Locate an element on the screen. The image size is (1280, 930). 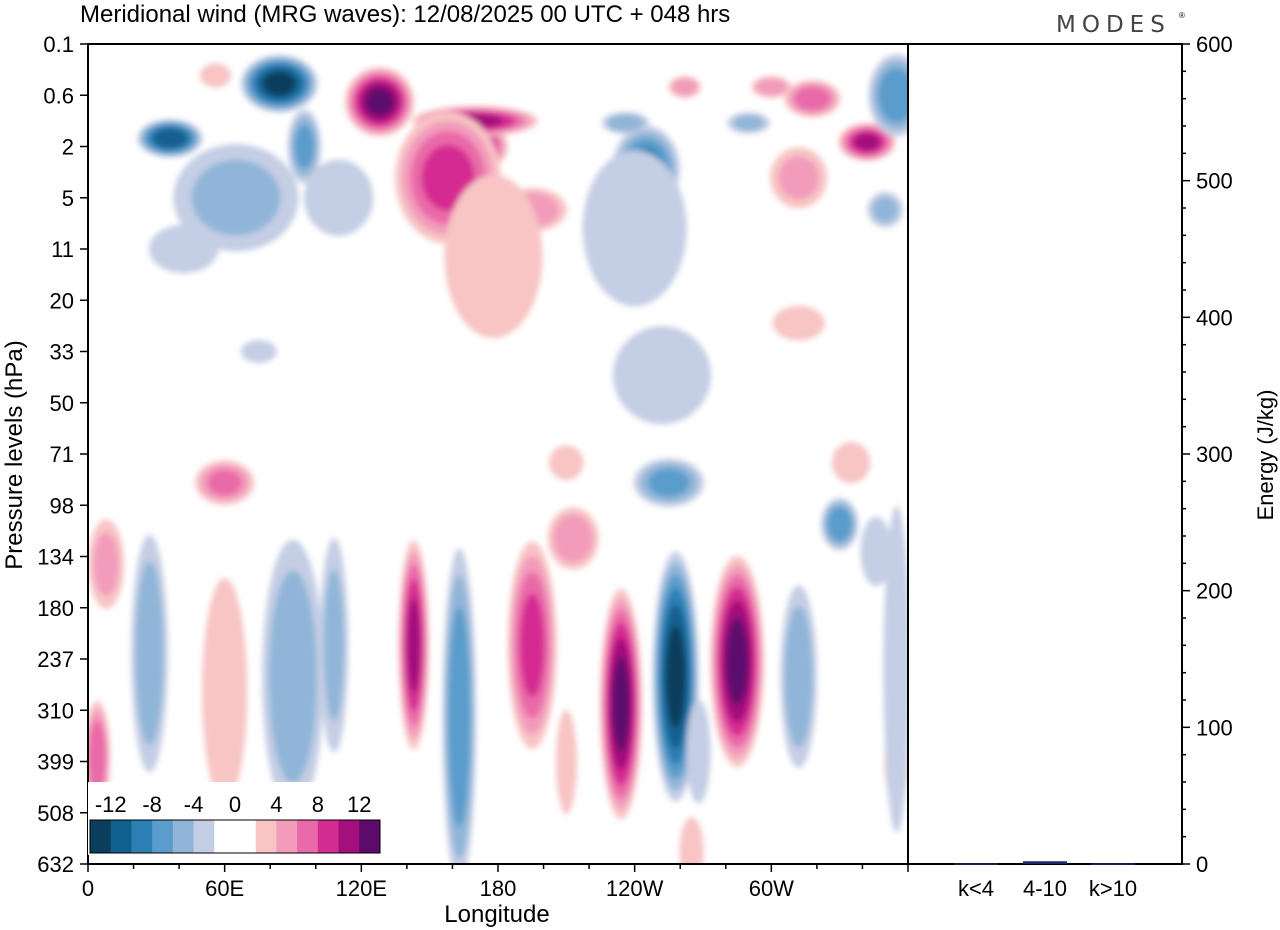
pressure-tick-label: 11 is located at coordinates (62, 249).